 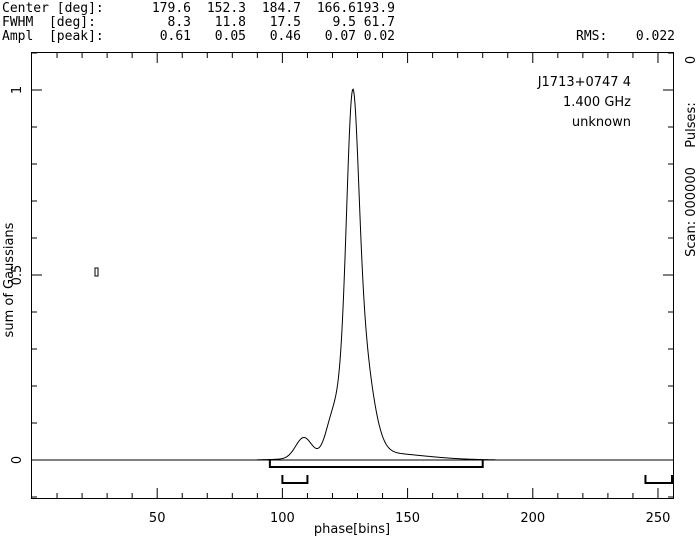 I want to click on fwhm-value-1: 8.3, so click(x=179, y=22).